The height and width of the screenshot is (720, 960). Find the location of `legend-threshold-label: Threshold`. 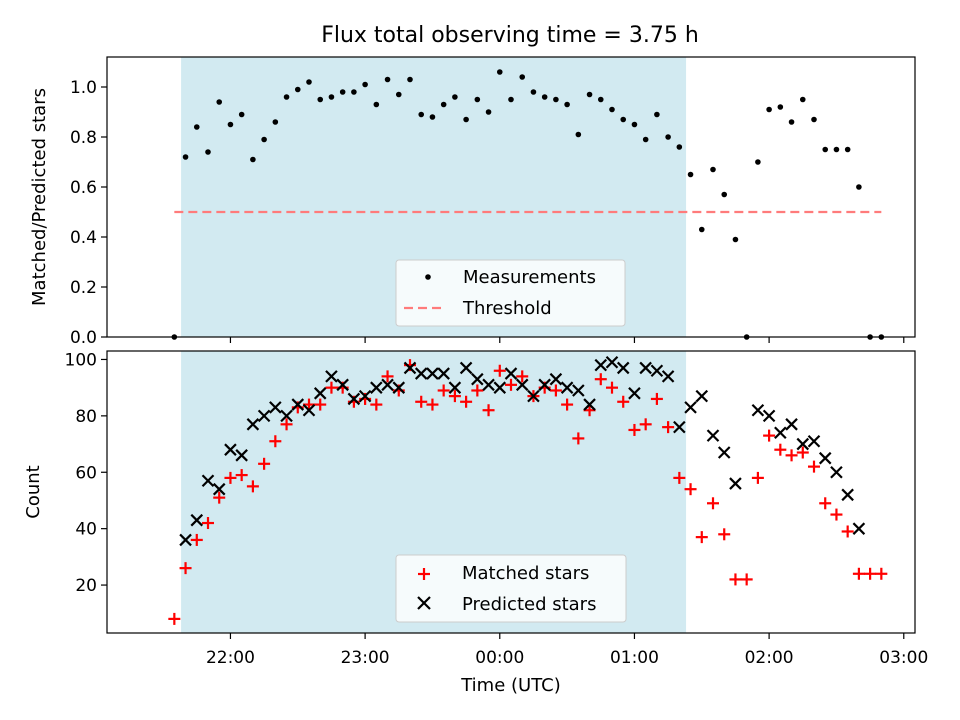

legend-threshold-label: Threshold is located at coordinates (507, 308).